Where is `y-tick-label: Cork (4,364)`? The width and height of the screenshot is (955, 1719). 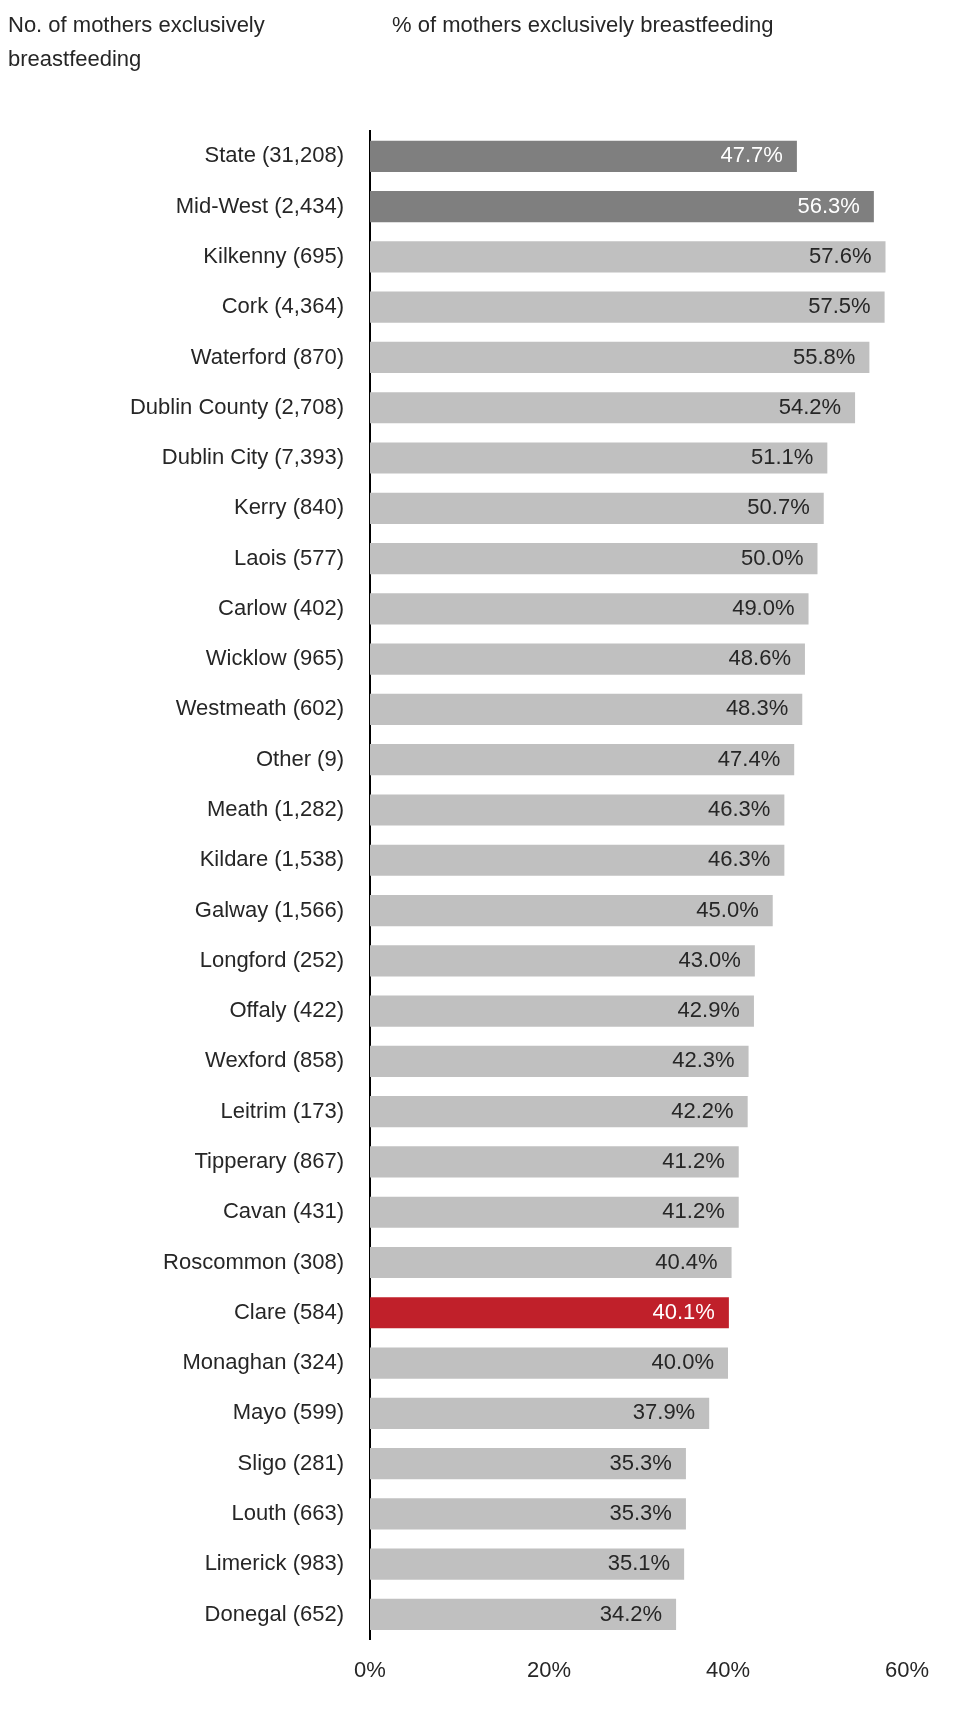
y-tick-label: Cork (4,364) is located at coordinates (282, 306).